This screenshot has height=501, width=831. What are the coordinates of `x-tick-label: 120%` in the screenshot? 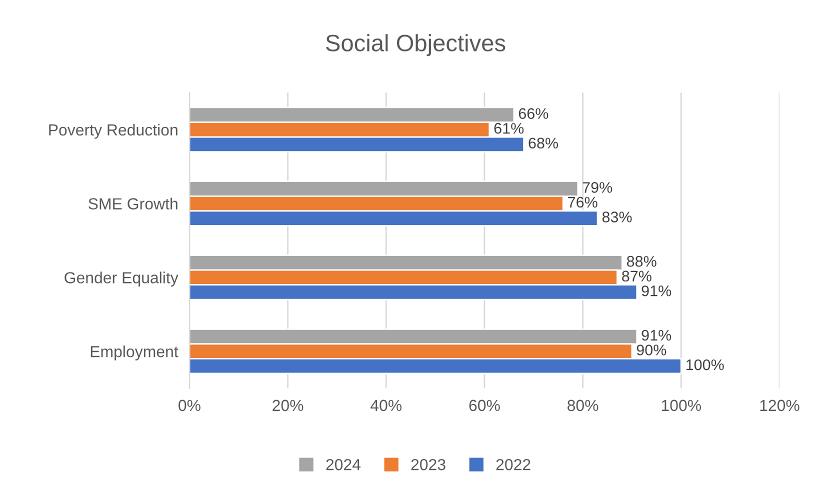 It's located at (780, 406).